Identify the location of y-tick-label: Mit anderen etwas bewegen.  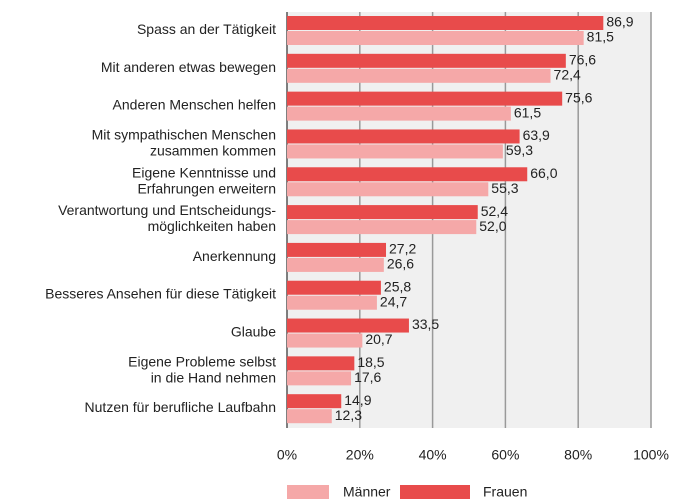
(188, 67).